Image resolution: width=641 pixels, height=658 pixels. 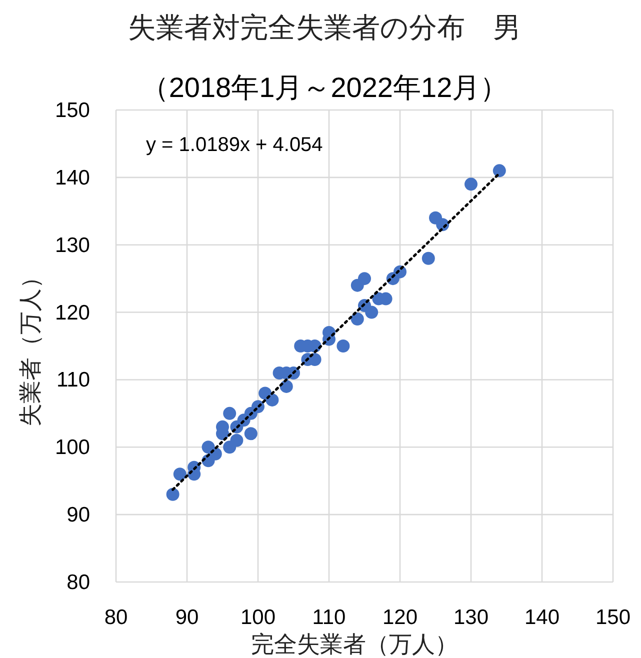 I want to click on y-tick-label: 150, so click(x=72, y=110).